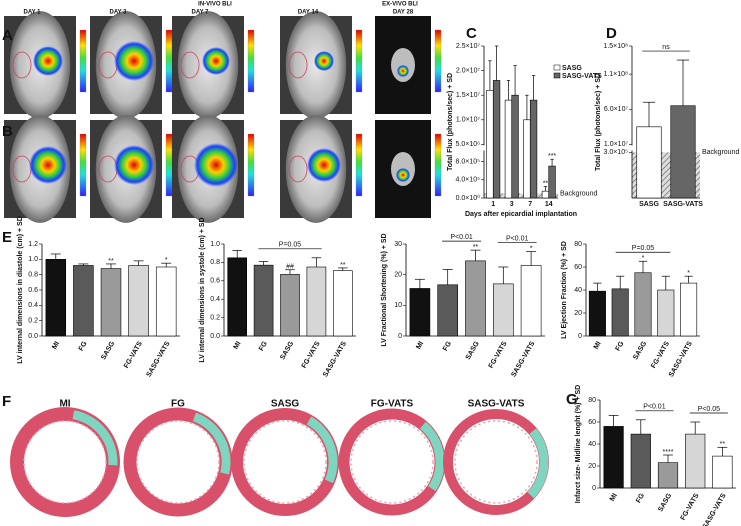  I want to click on y-tick-label: 0.6, so click(215, 281).